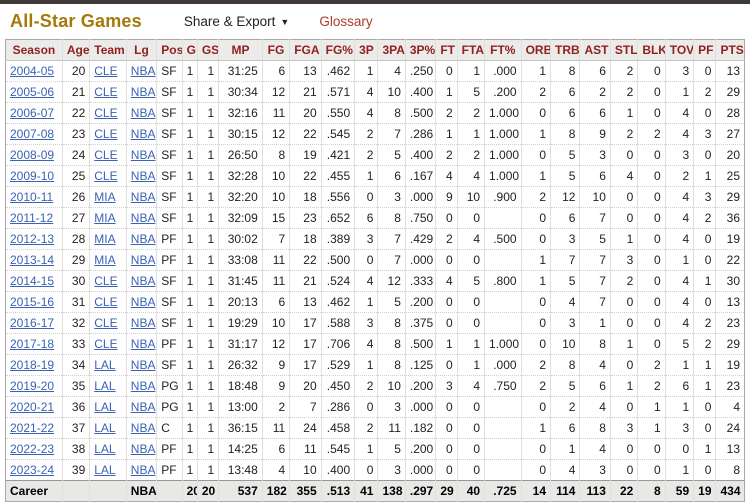 Image resolution: width=750 pixels, height=502 pixels. I want to click on season-link: 2022-23, so click(32, 449).